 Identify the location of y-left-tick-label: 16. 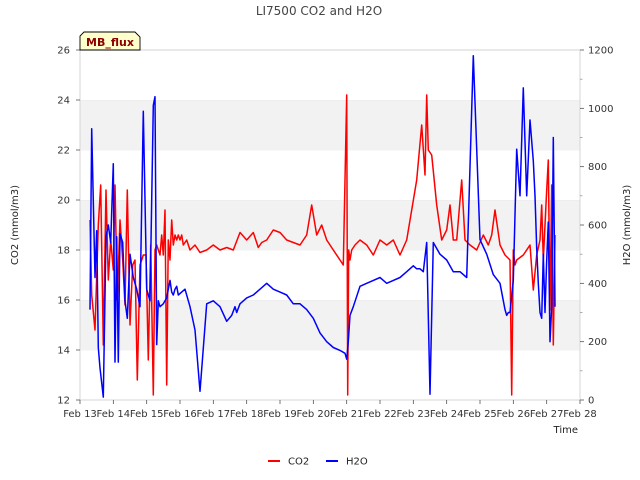
(63, 301).